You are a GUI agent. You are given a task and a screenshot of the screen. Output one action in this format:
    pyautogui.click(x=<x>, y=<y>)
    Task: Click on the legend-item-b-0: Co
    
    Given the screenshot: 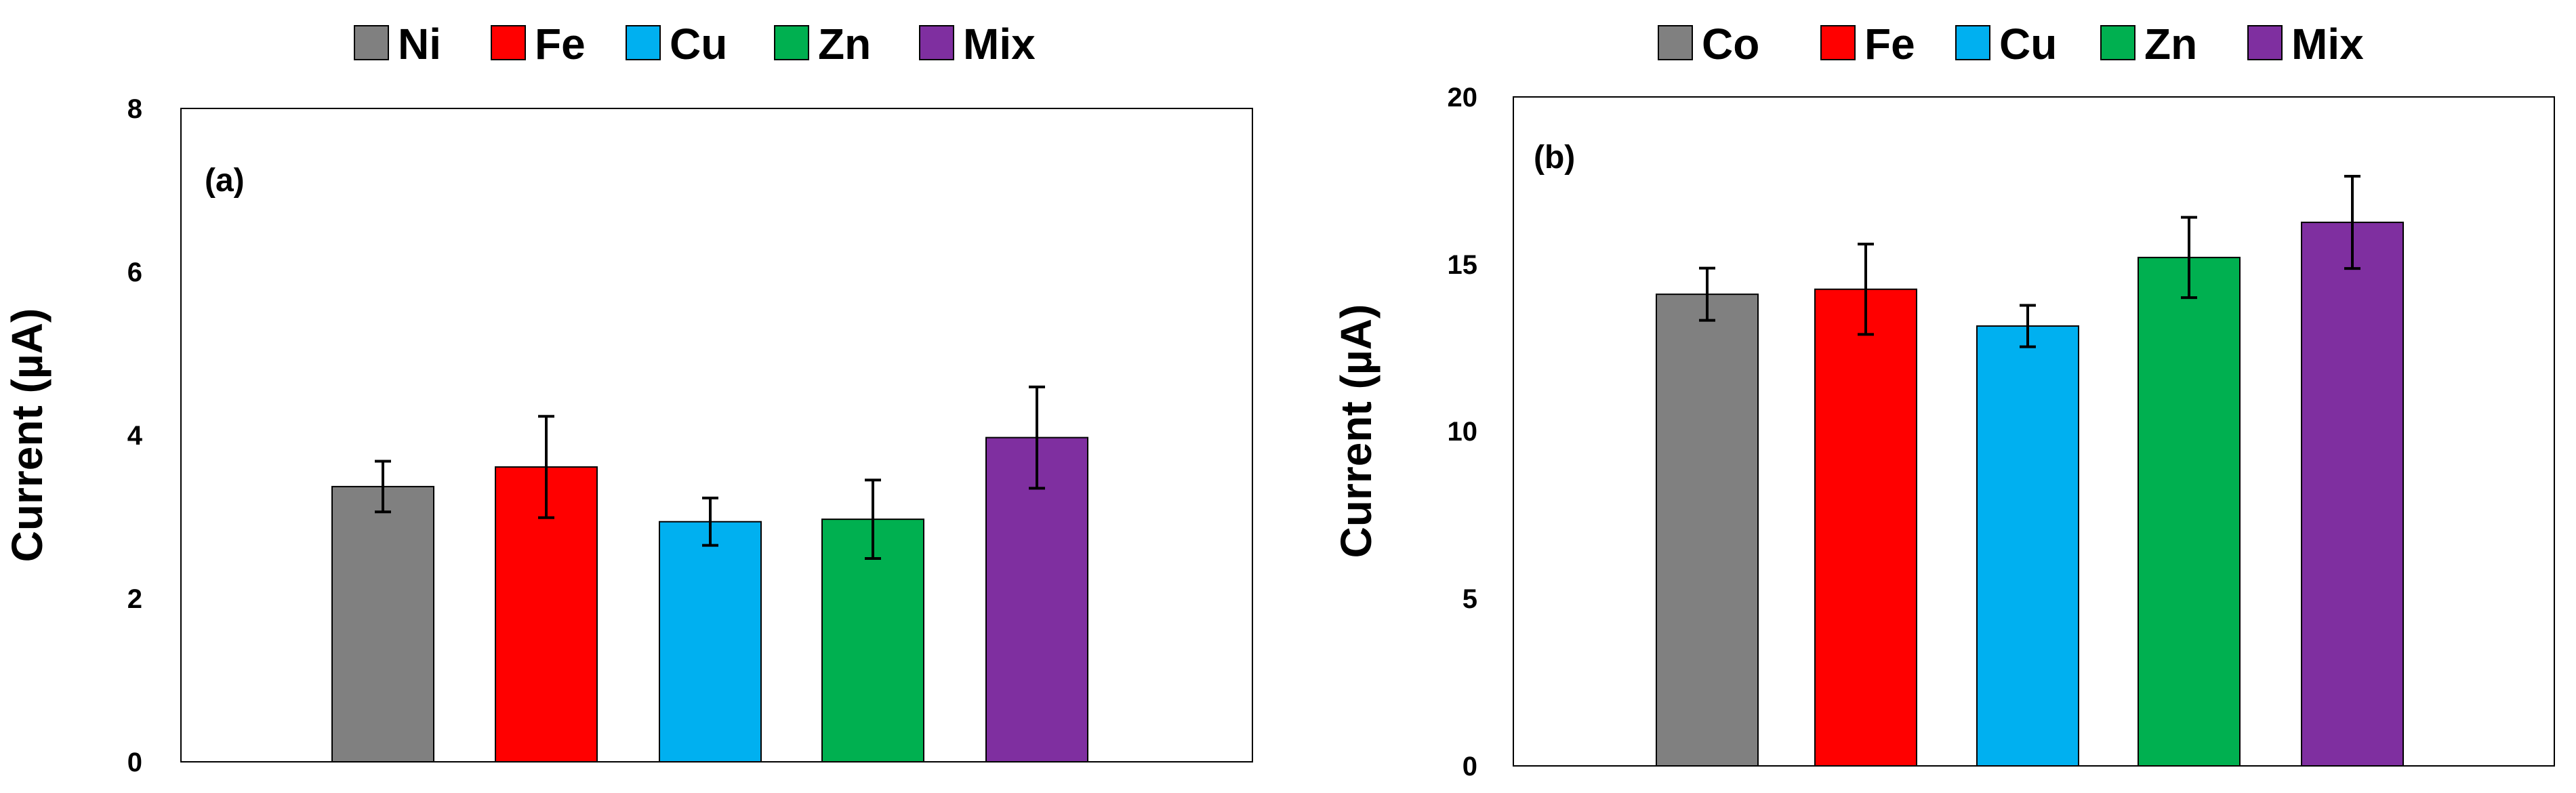 What is the action you would take?
    pyautogui.click(x=1709, y=44)
    